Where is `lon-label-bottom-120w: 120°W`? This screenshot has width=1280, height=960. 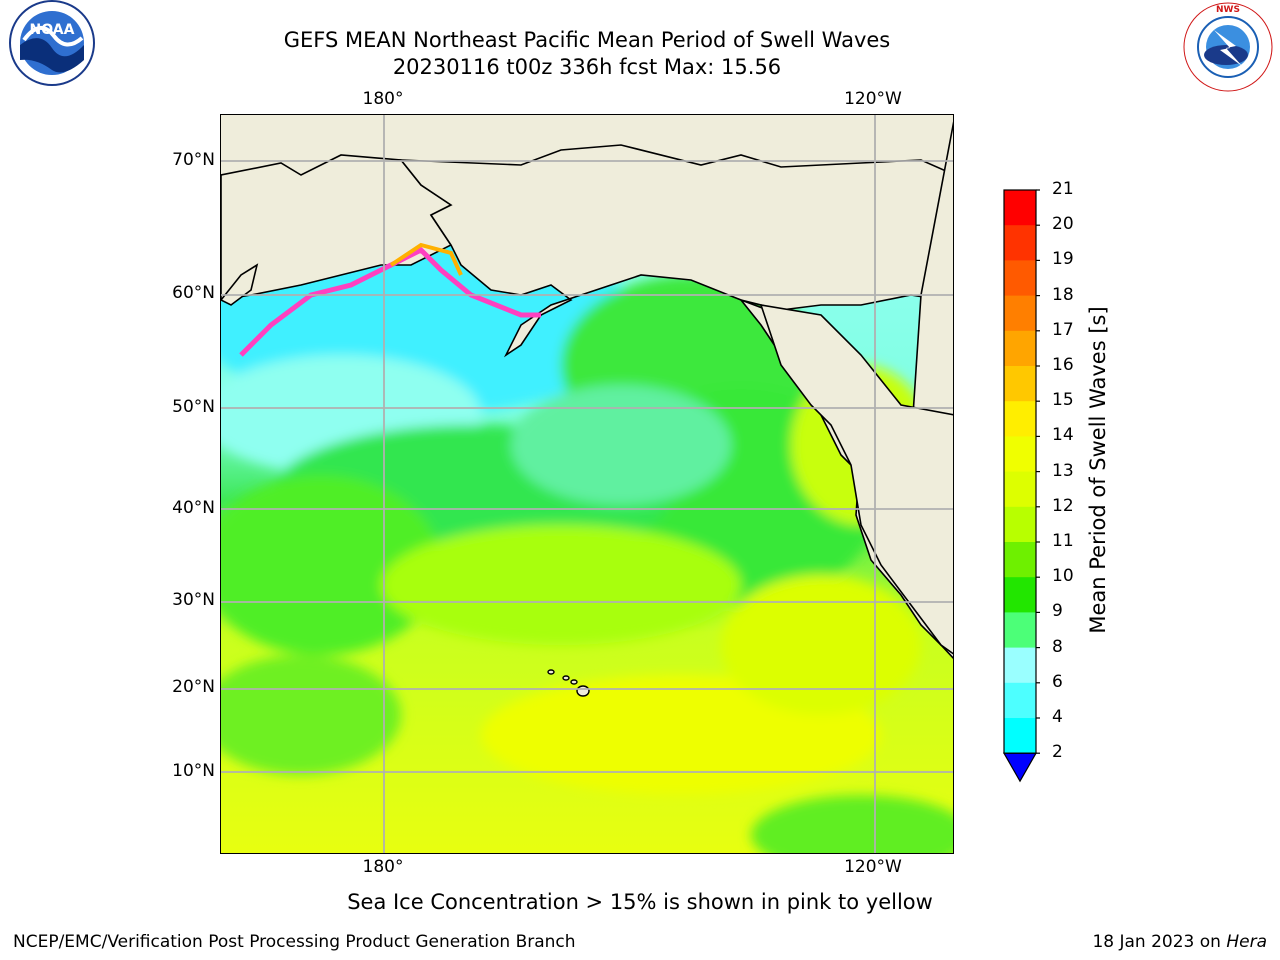
lon-label-bottom-120w: 120°W is located at coordinates (873, 867).